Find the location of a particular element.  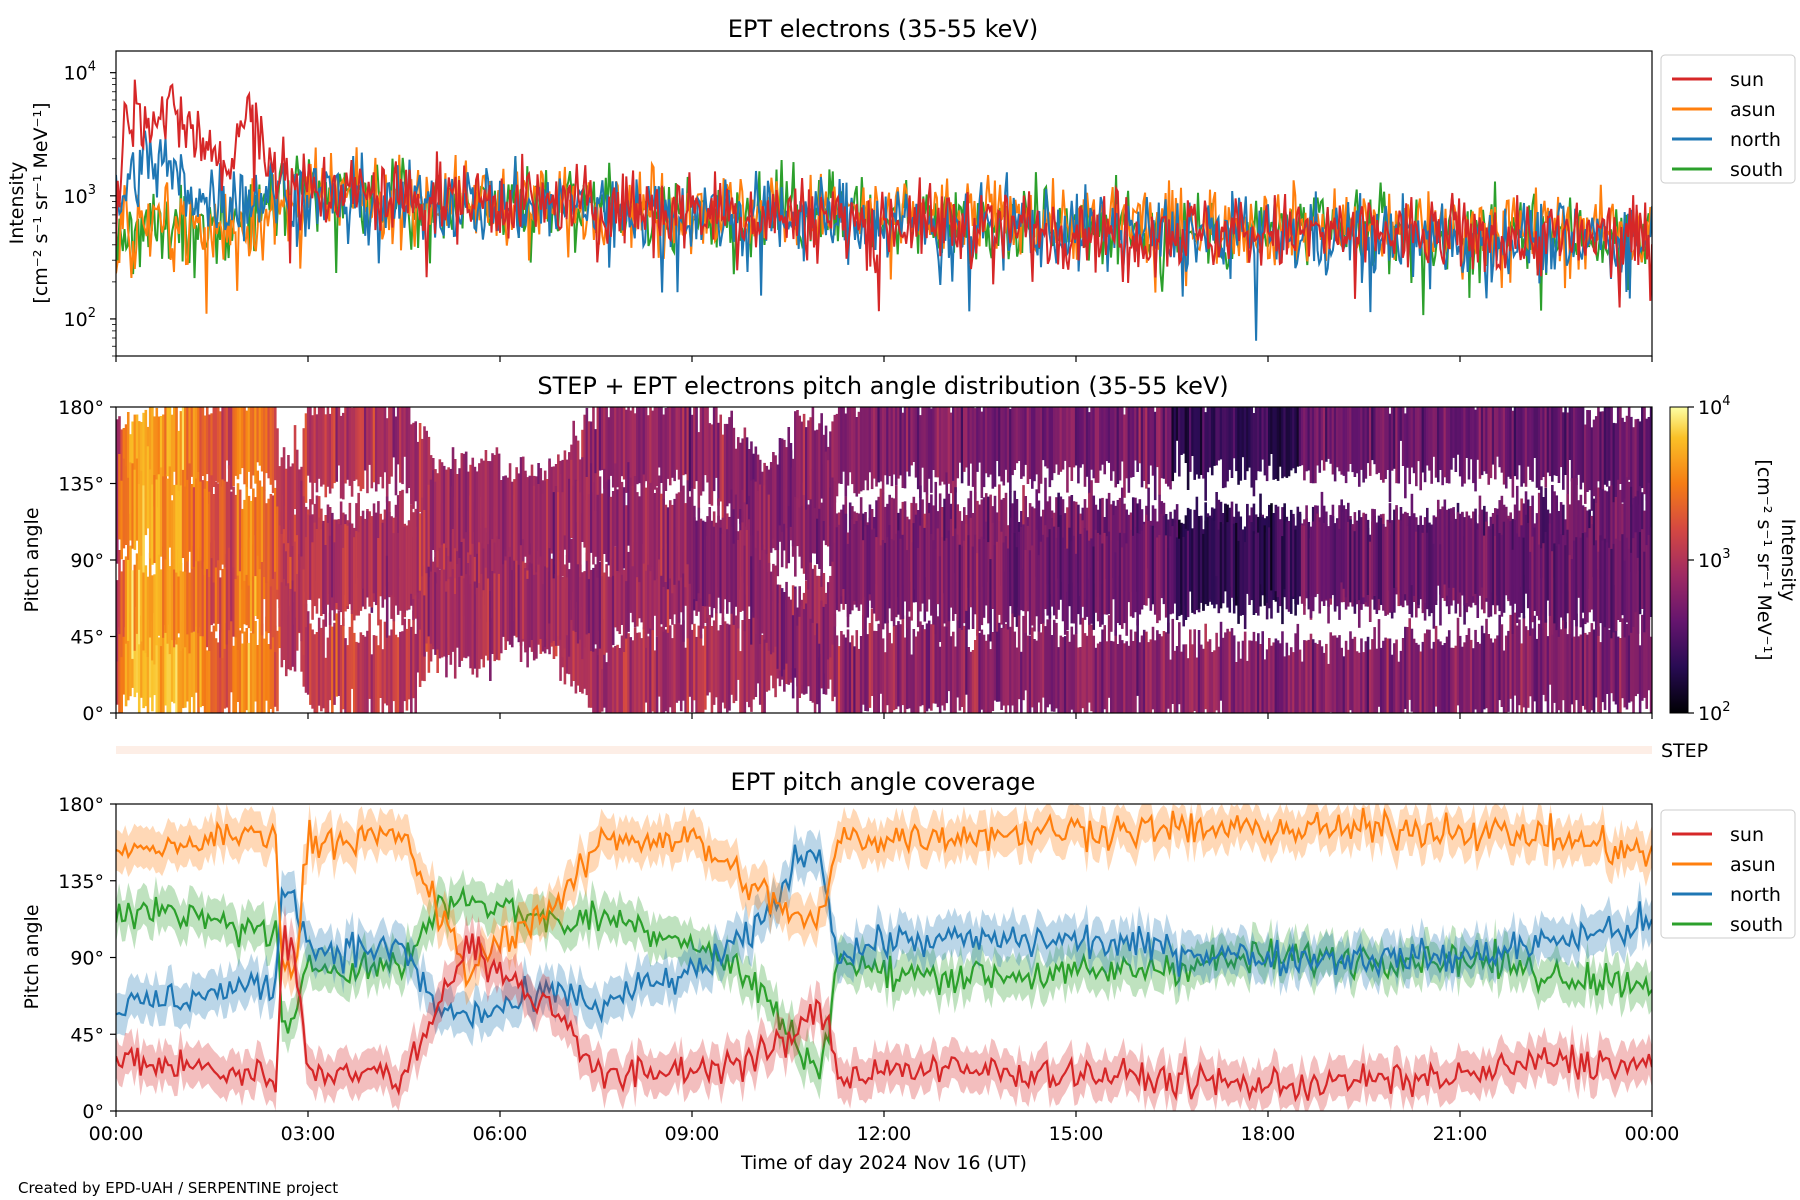

coverage-x-tick-label: 00:00 is located at coordinates (116, 1134).